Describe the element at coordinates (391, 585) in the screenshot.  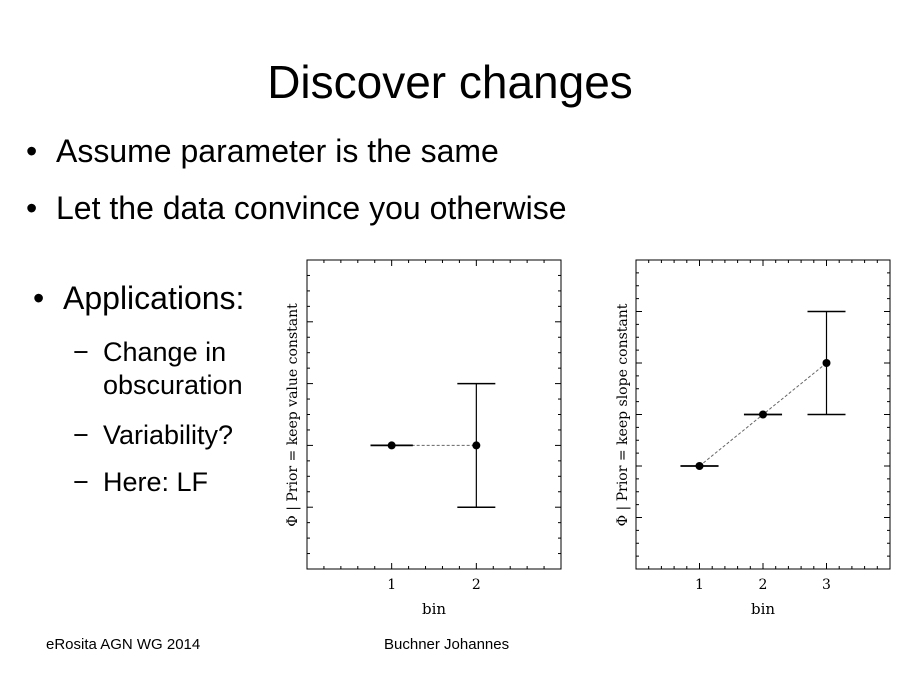
I see `chart-1-xtick-label: 1` at that location.